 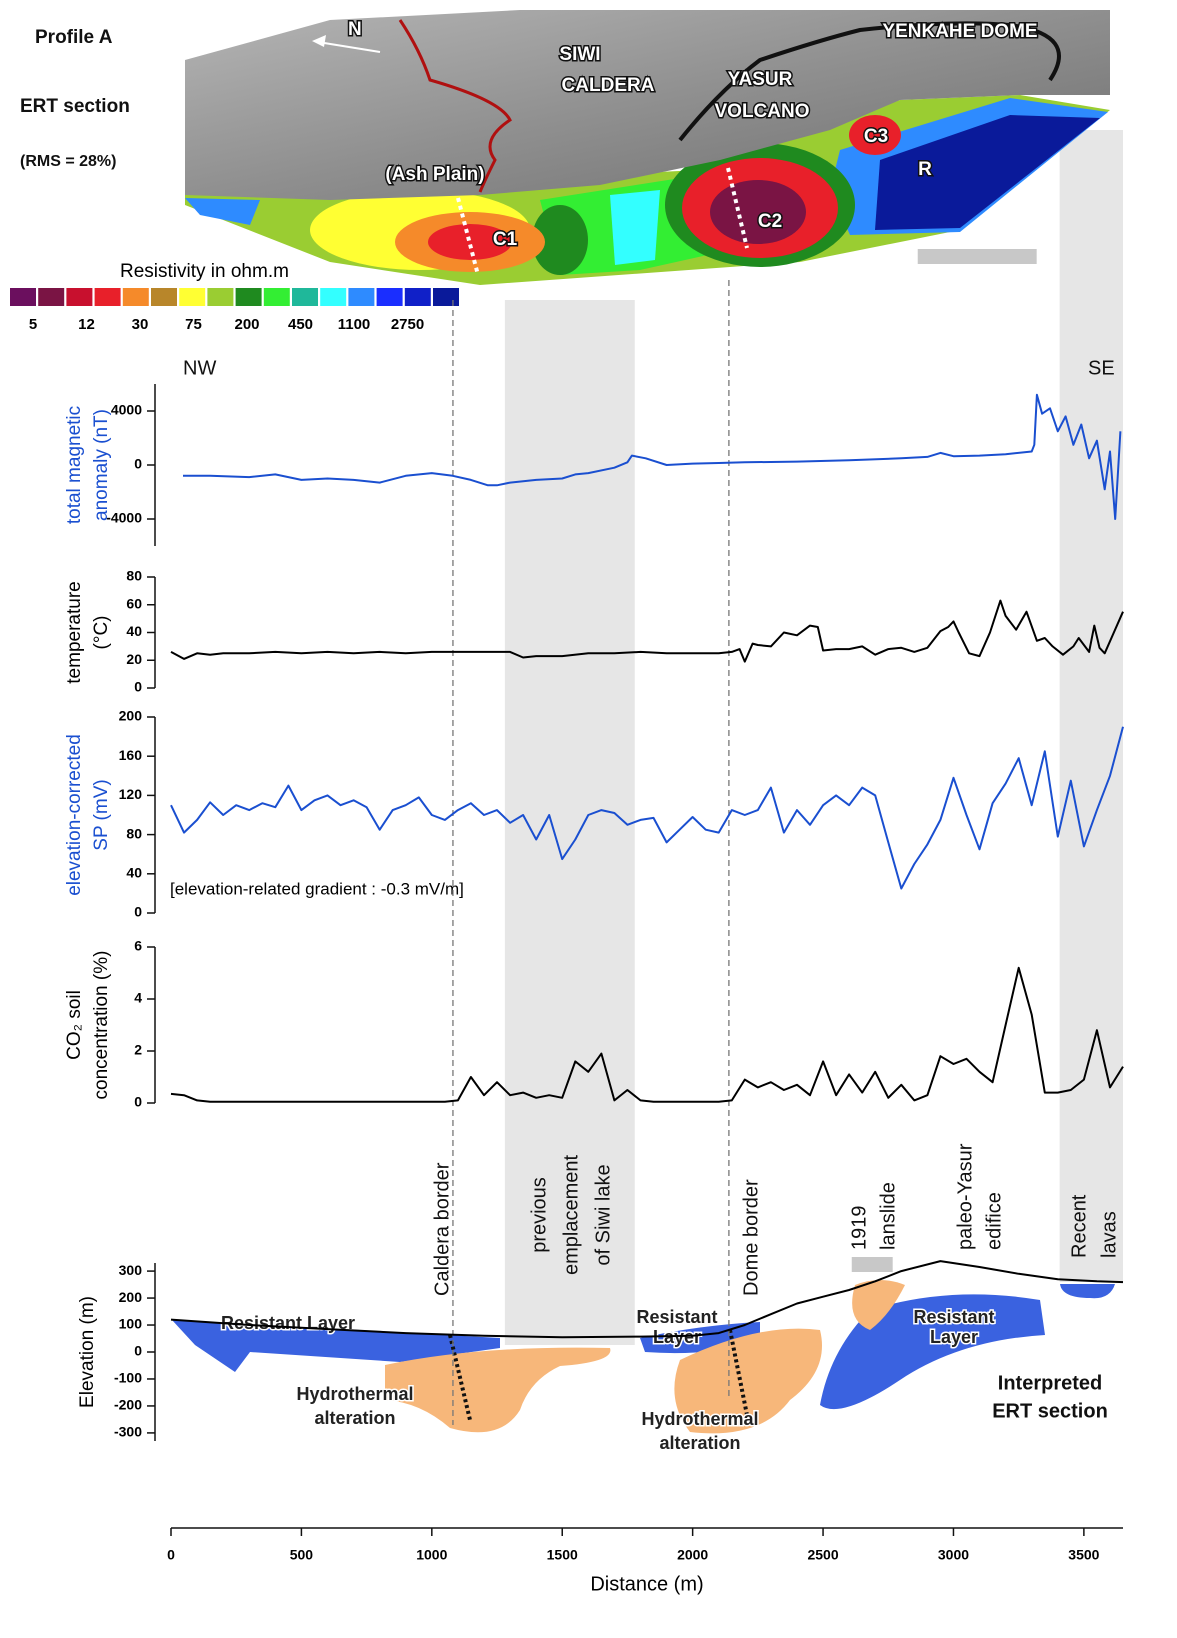 What do you see at coordinates (317, 888) in the screenshot?
I see `annotation: [elevation-related gradient : -0.3 mV/m]` at bounding box center [317, 888].